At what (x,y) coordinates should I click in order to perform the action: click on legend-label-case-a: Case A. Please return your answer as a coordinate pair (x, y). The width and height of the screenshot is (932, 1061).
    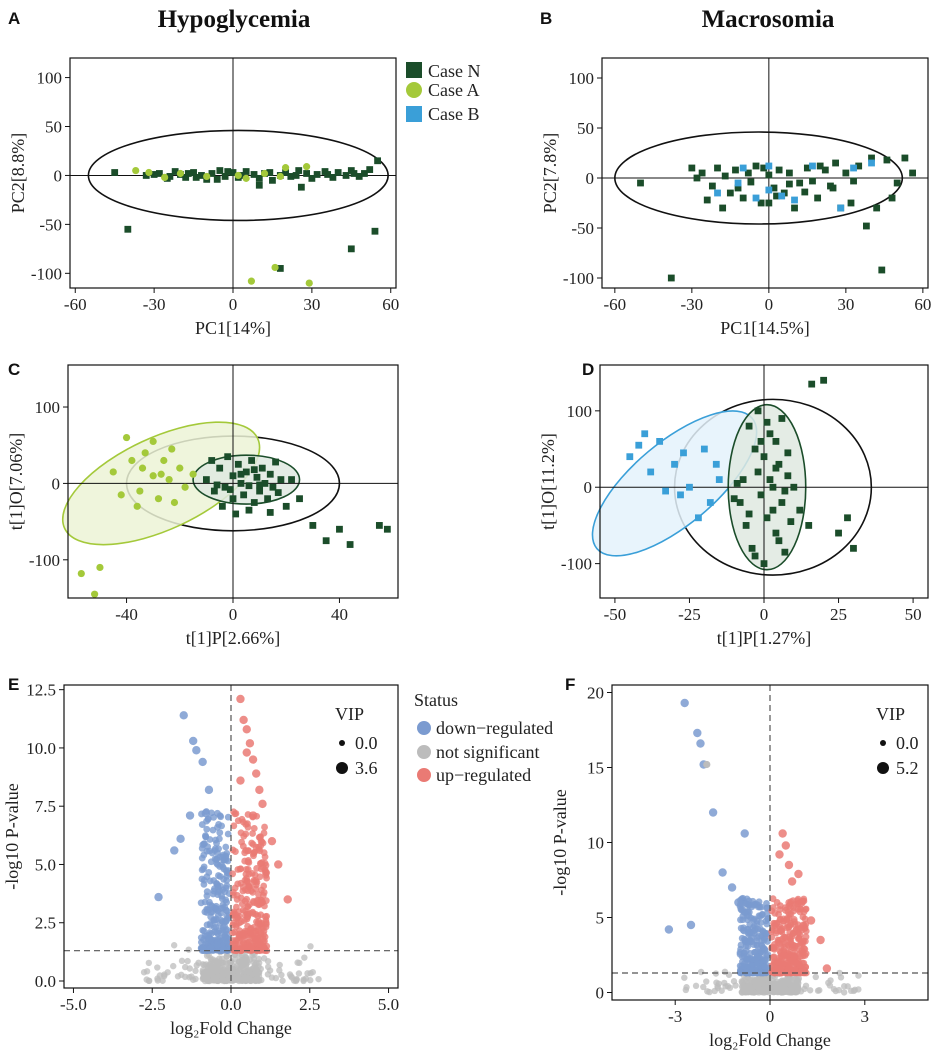
    Looking at the image, I should click on (454, 90).